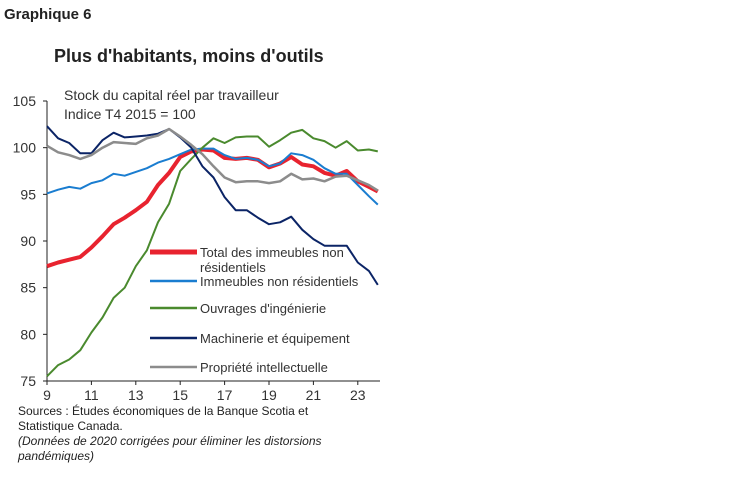 The height and width of the screenshot is (482, 749). Describe the element at coordinates (358, 395) in the screenshot. I see `x-tick-label: 23` at that location.